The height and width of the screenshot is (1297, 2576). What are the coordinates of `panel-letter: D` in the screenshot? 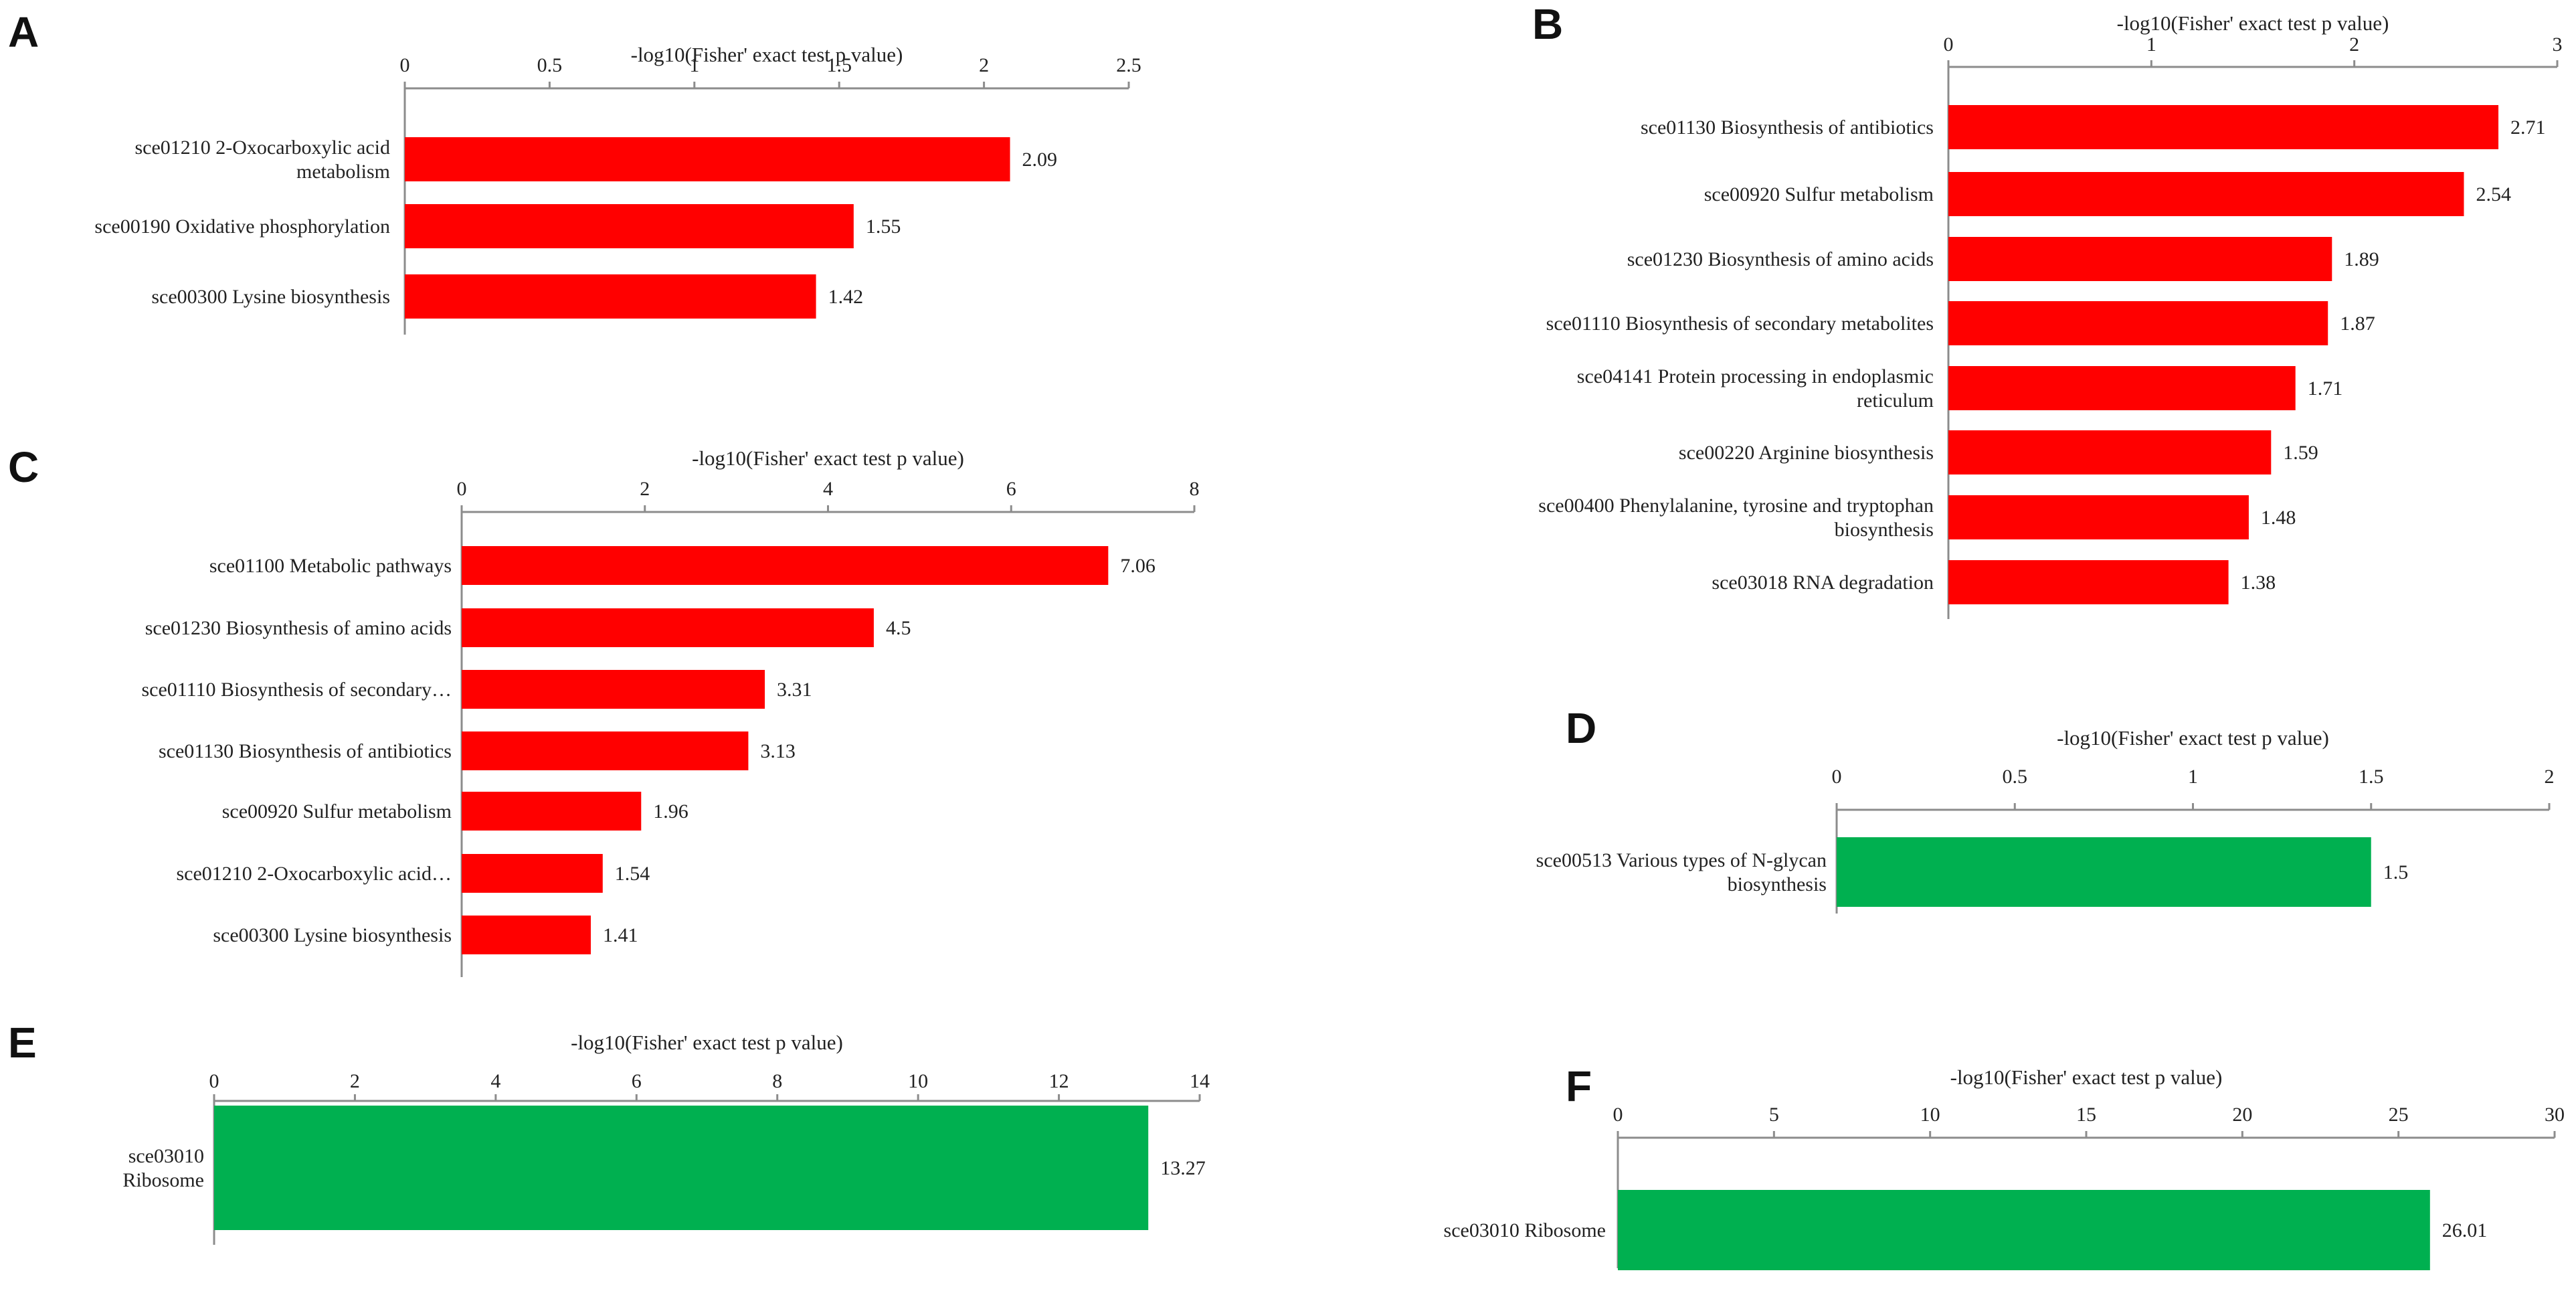 It's located at (1581, 728).